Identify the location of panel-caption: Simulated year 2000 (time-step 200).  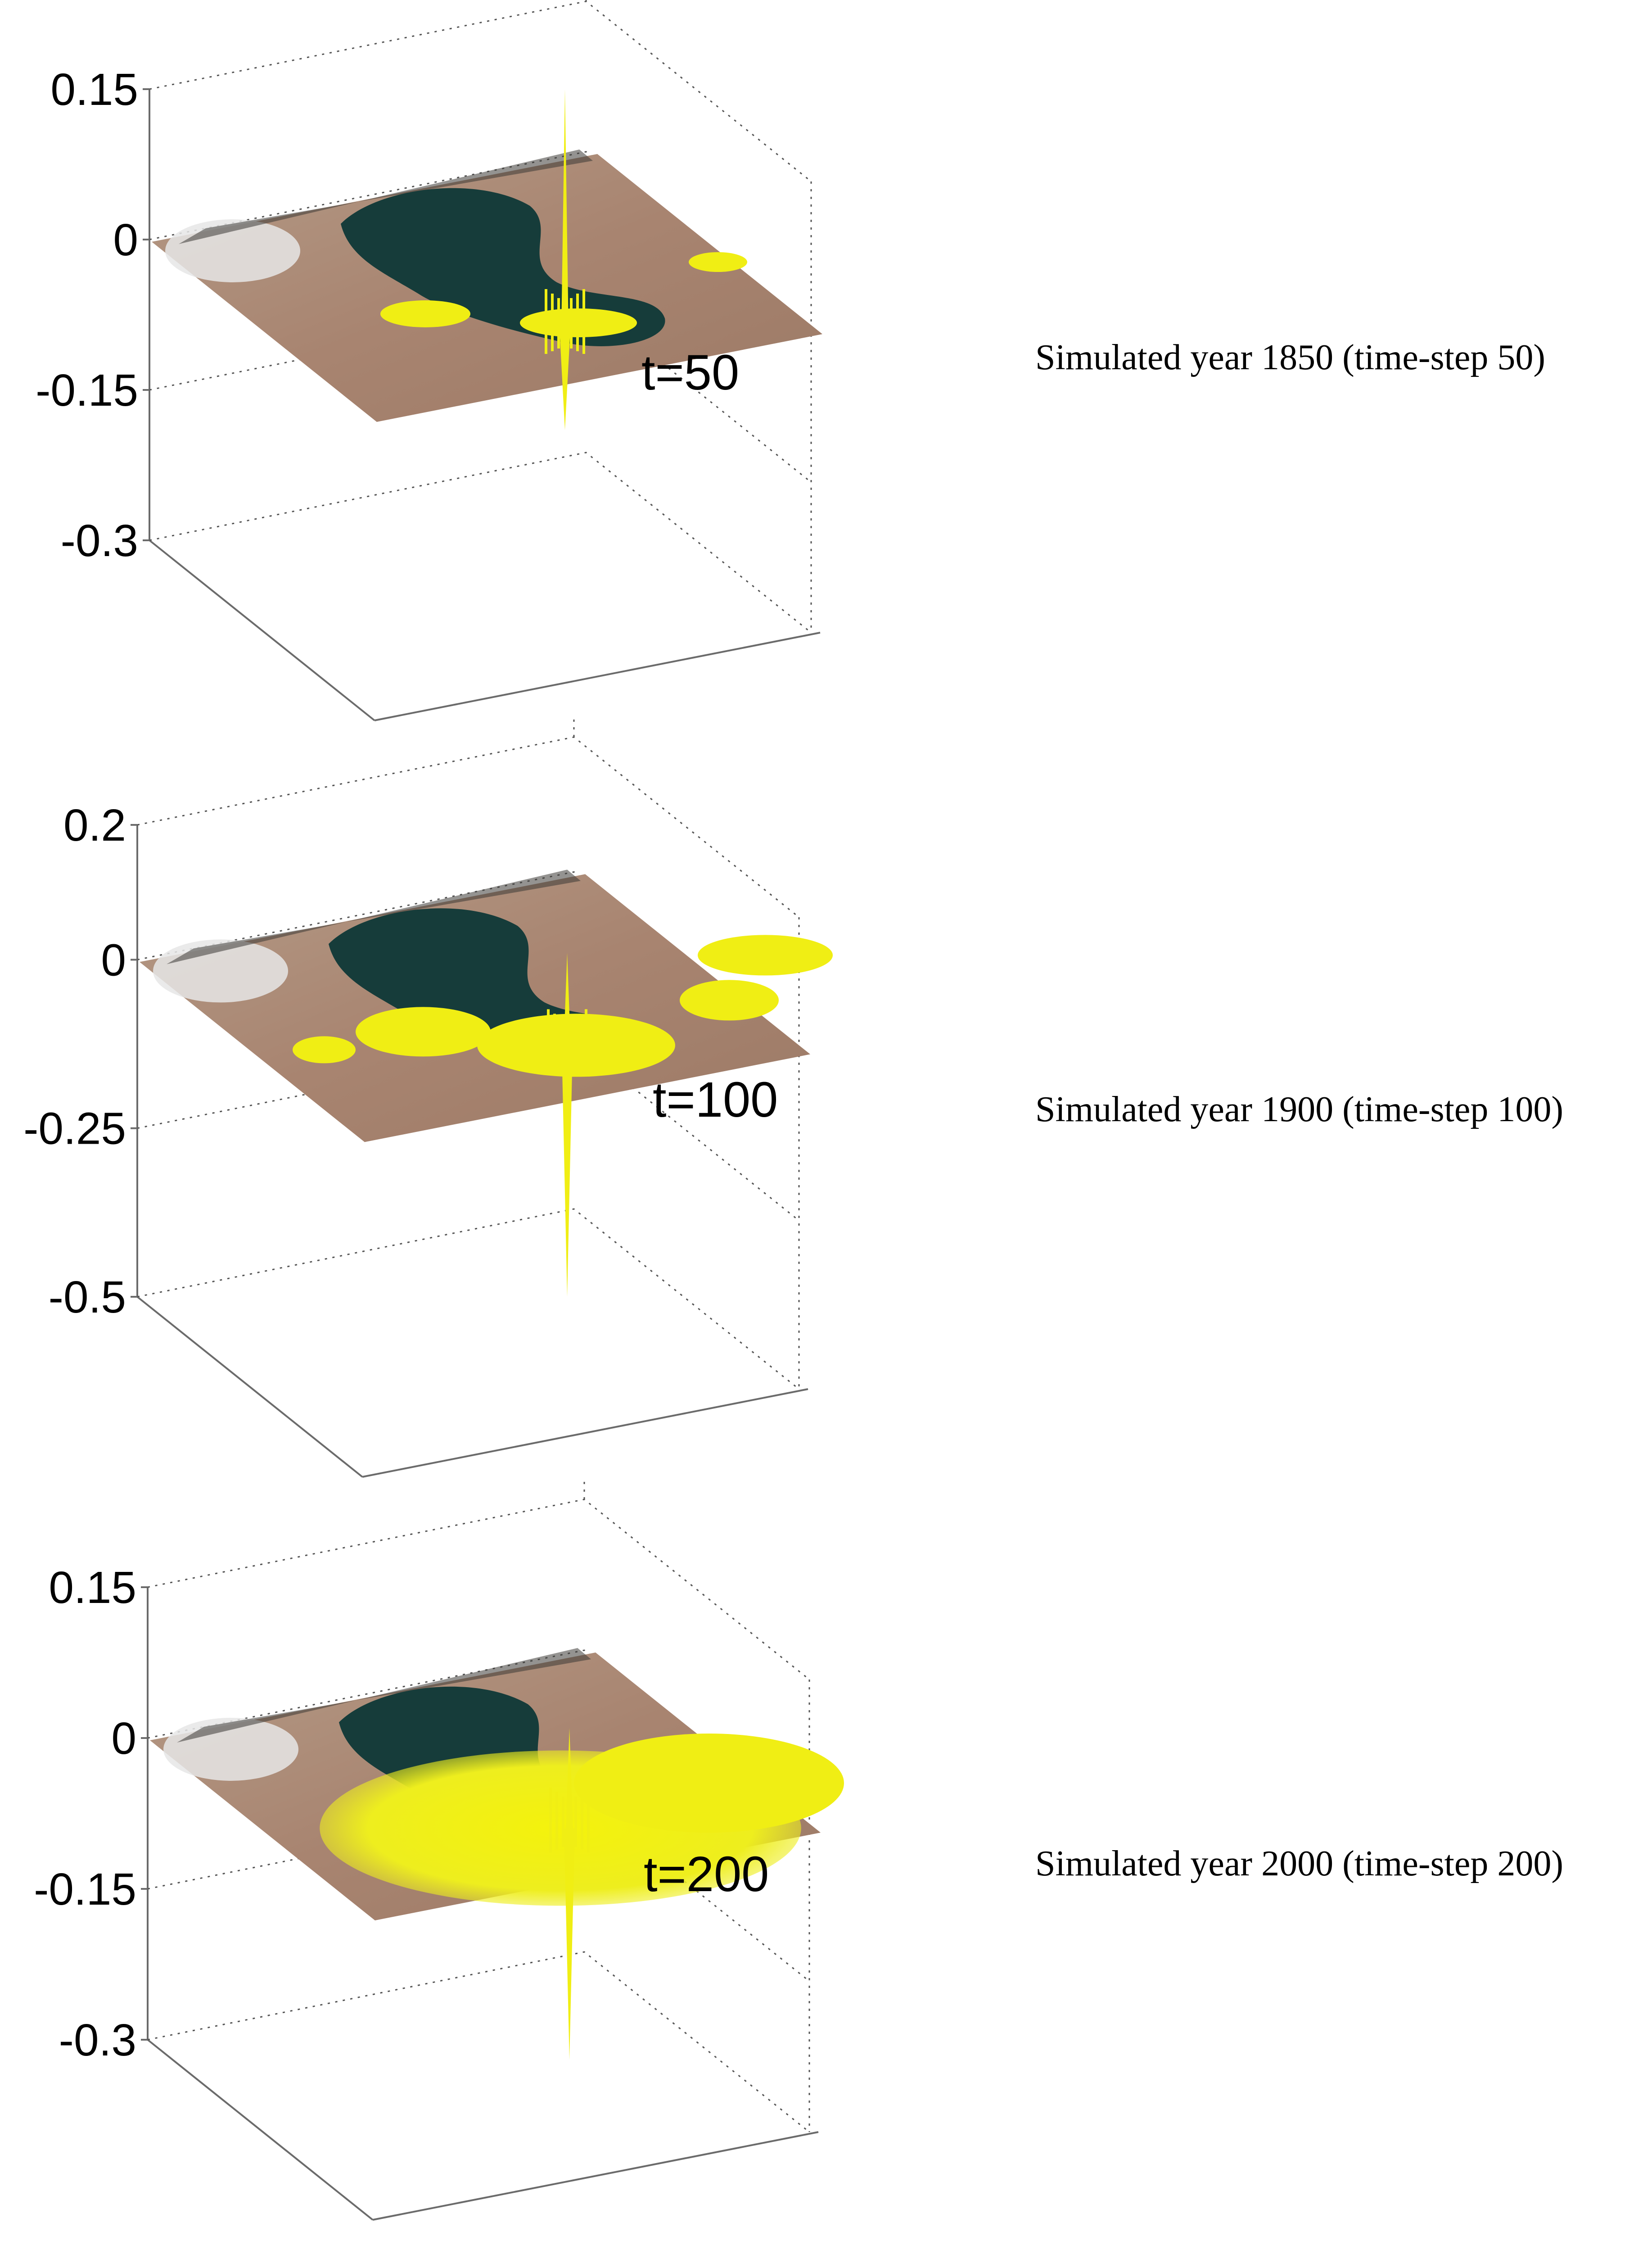
(1299, 1863).